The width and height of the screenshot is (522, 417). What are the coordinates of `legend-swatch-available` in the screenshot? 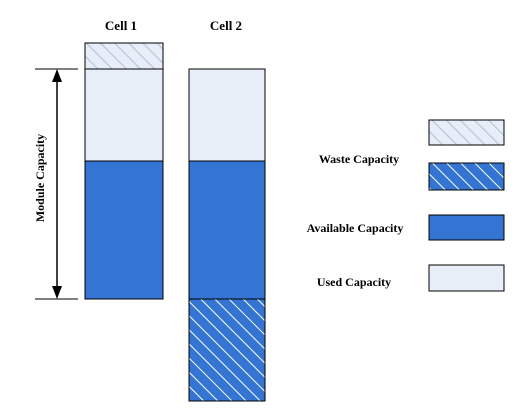 It's located at (466, 227).